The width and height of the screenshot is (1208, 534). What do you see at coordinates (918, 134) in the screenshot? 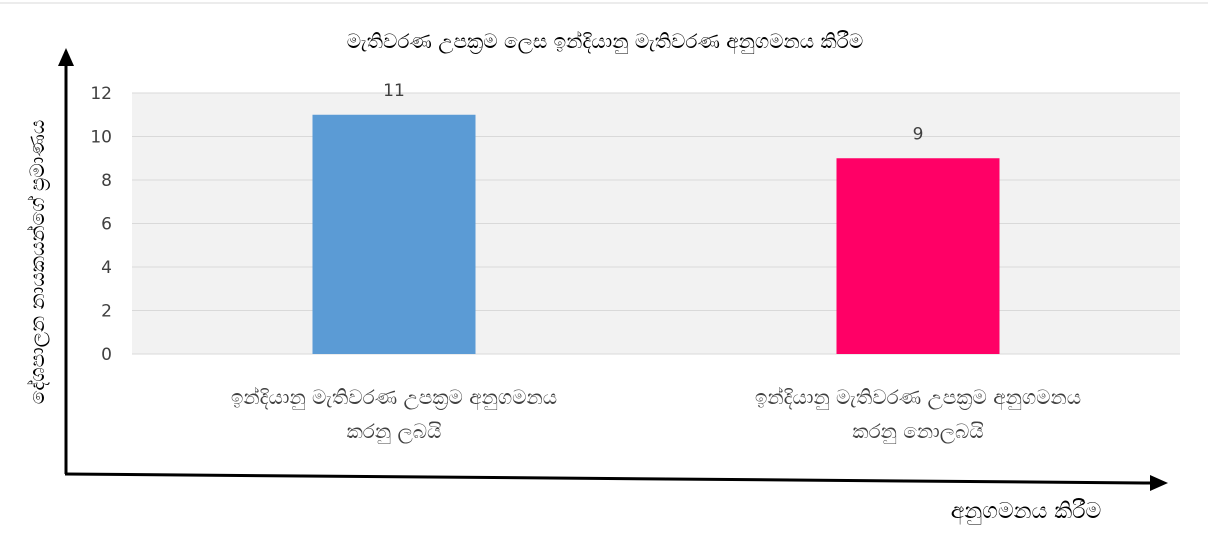
I see `data-label: 9` at bounding box center [918, 134].